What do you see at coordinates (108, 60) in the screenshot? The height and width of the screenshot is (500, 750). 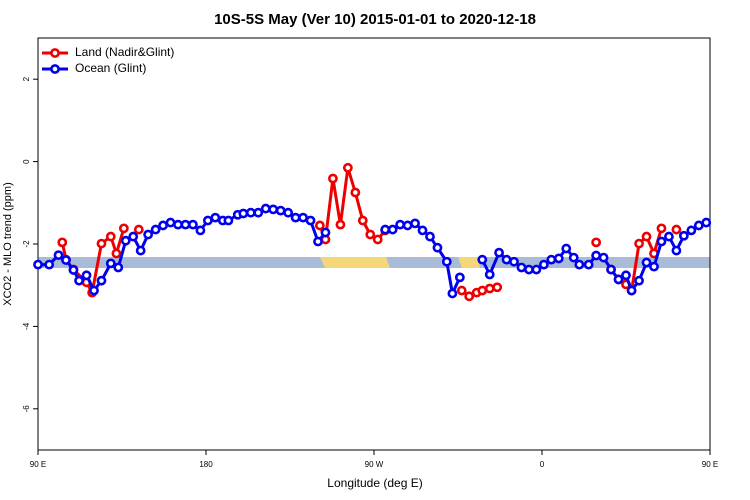 I see `legend: Land (Nadir&Glint) Ocean (Glint)` at bounding box center [108, 60].